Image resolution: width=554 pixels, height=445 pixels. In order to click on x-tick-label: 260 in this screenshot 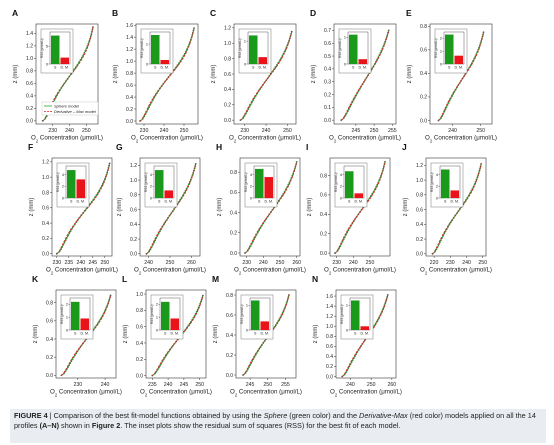, I will do `click(296, 263)`.